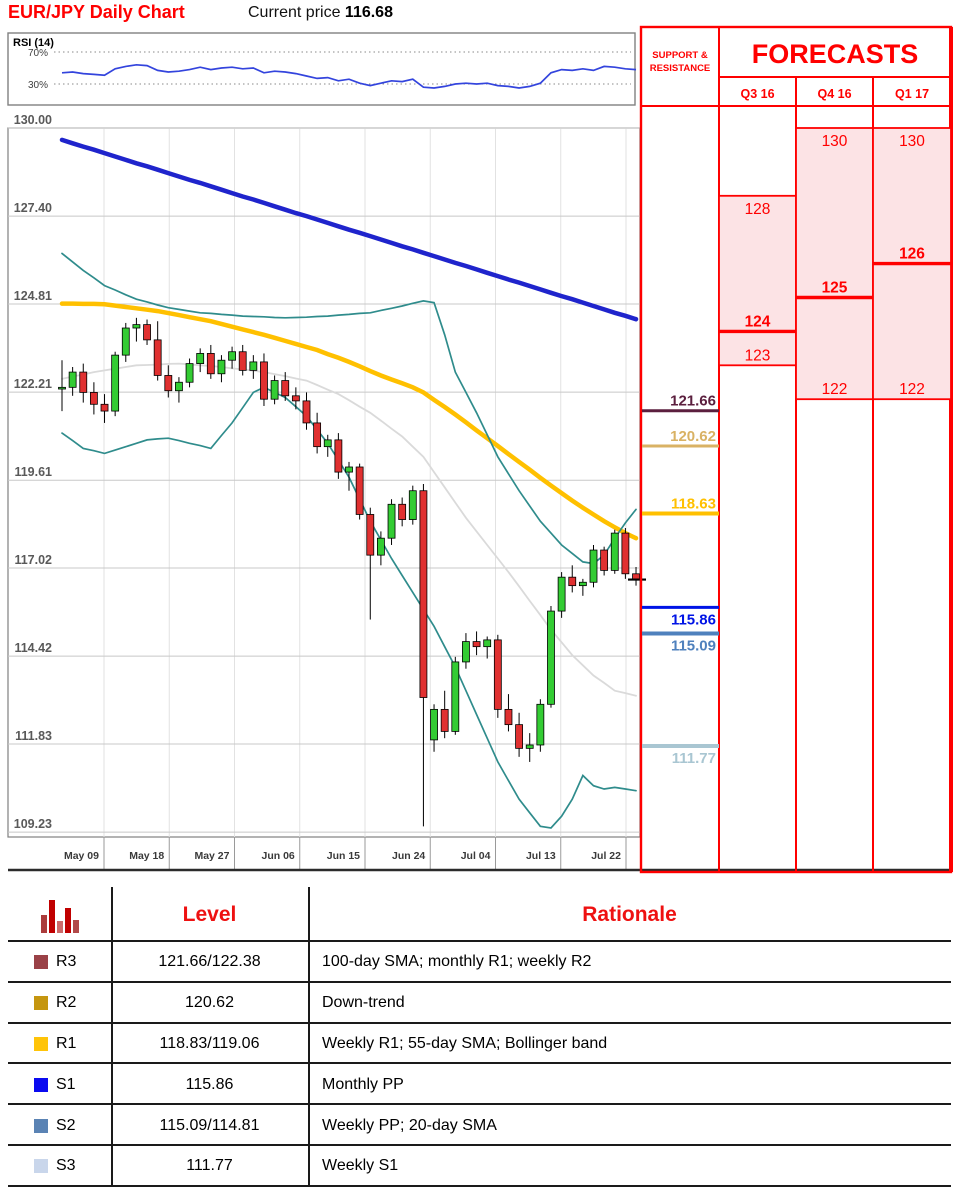 The image size is (956, 1189). Describe the element at coordinates (33, 384) in the screenshot. I see `y-axis-label: 122.21` at that location.